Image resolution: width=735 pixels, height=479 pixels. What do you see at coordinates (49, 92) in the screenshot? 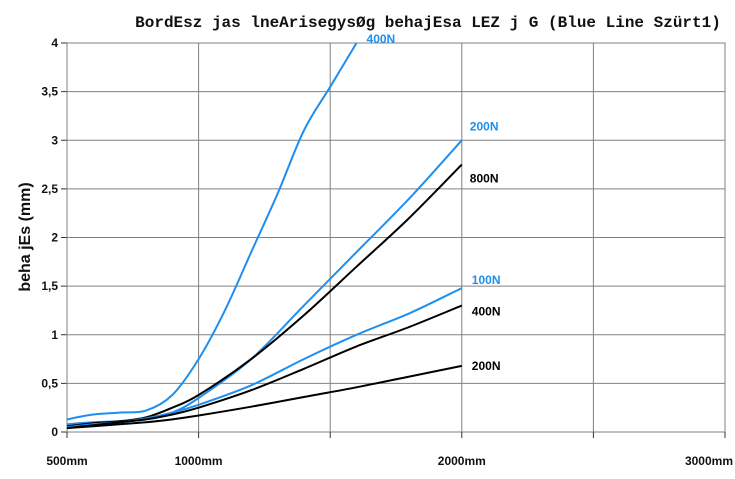
I see `y-tick-label: 3,5` at bounding box center [49, 92].